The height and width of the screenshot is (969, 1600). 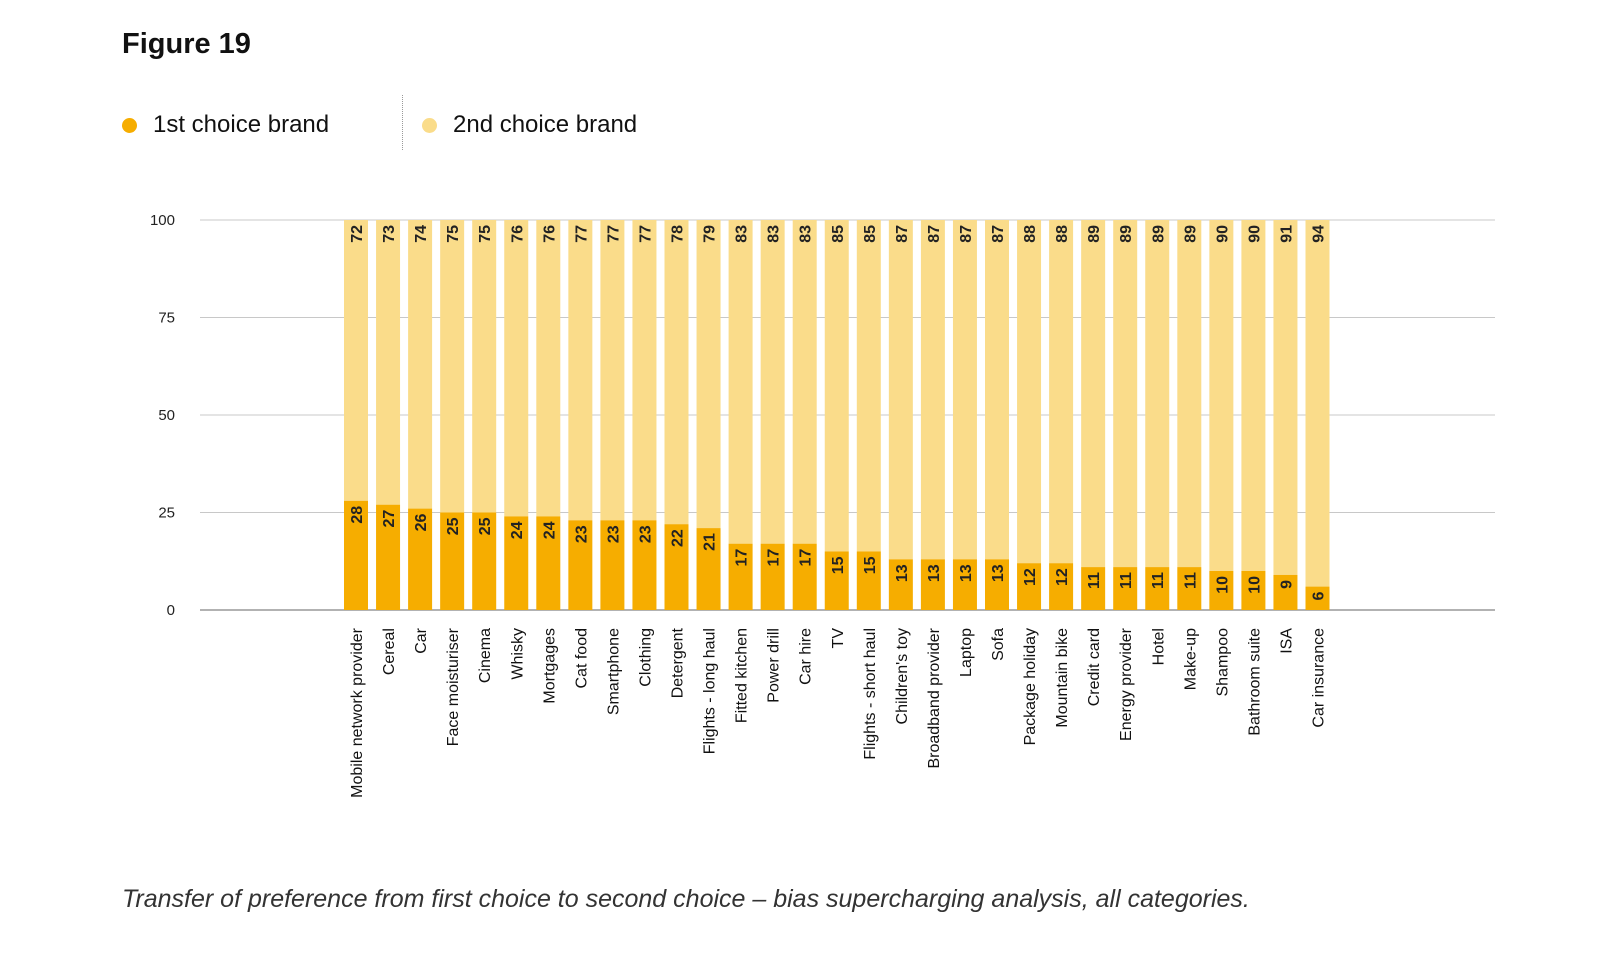 I want to click on x-tick-label: Cereal, so click(x=389, y=651).